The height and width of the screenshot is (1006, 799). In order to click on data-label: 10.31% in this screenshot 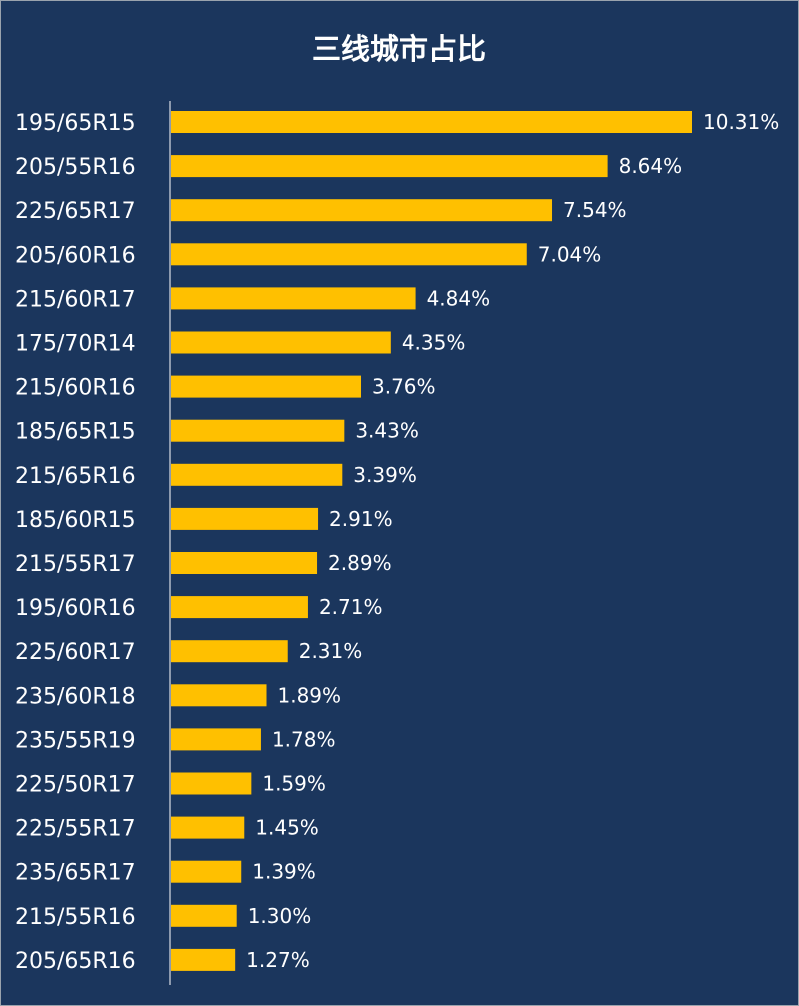, I will do `click(741, 122)`.